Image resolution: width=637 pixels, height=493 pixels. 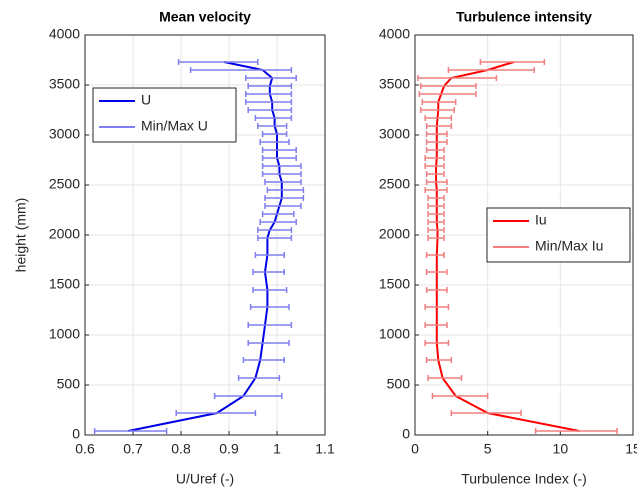 What do you see at coordinates (415, 449) in the screenshot?
I see `x-tick-label: 0` at bounding box center [415, 449].